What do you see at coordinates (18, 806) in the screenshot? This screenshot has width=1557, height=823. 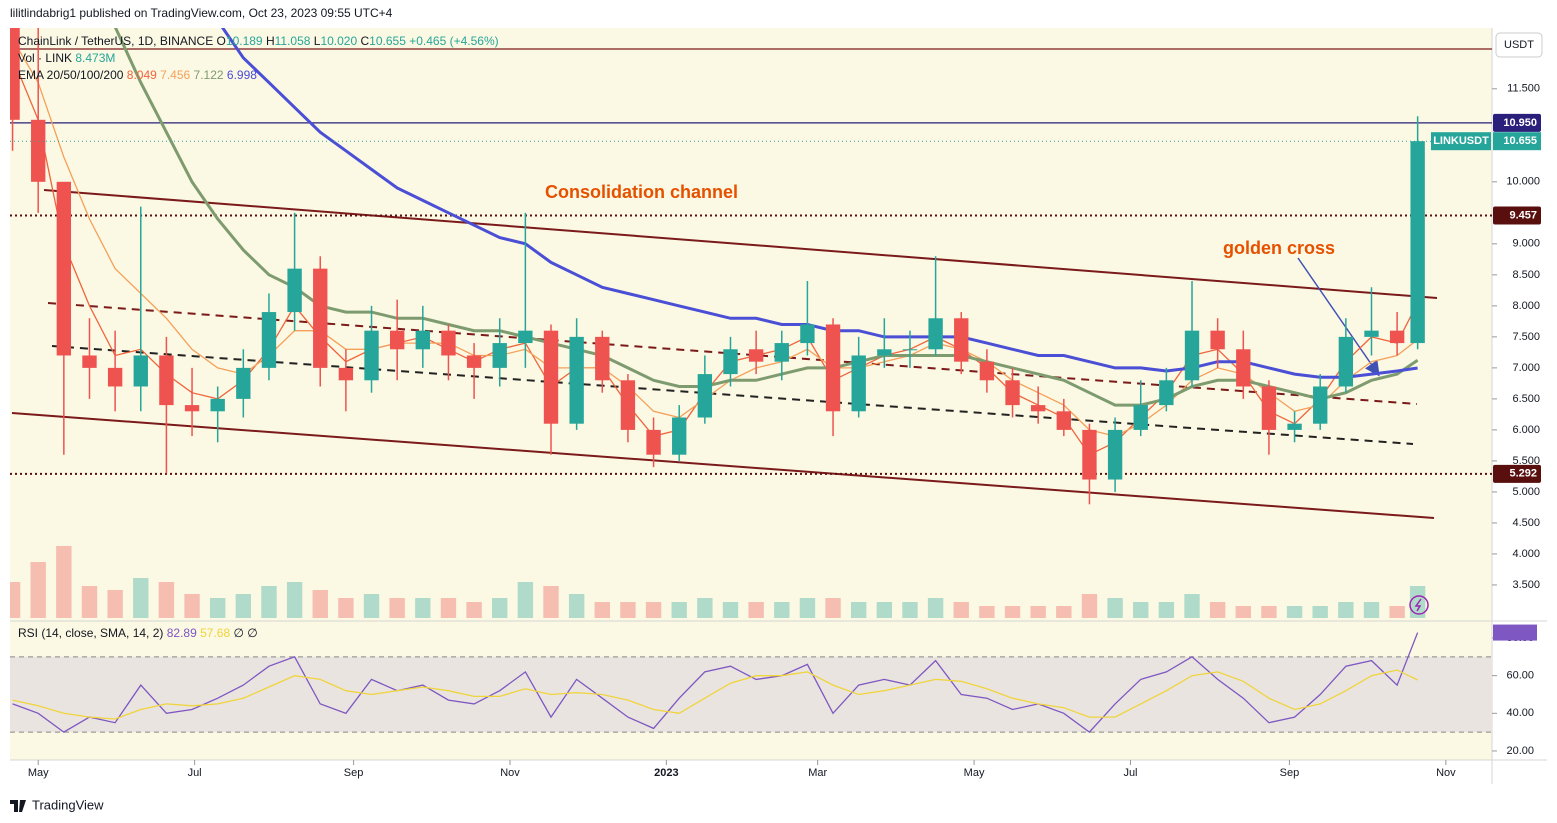 I see `tv-logo` at bounding box center [18, 806].